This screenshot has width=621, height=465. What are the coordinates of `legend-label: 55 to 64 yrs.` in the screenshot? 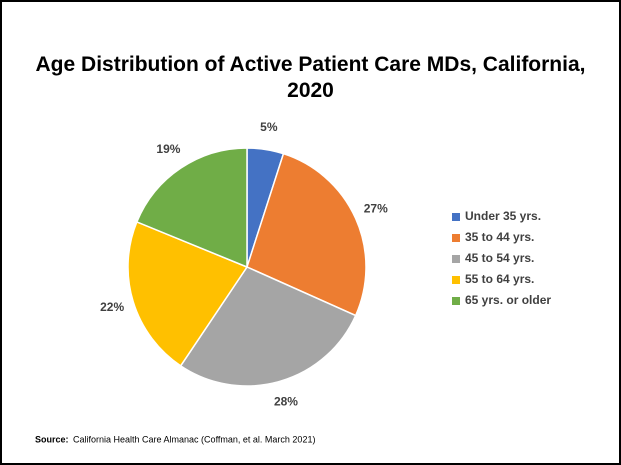 It's located at (499, 279).